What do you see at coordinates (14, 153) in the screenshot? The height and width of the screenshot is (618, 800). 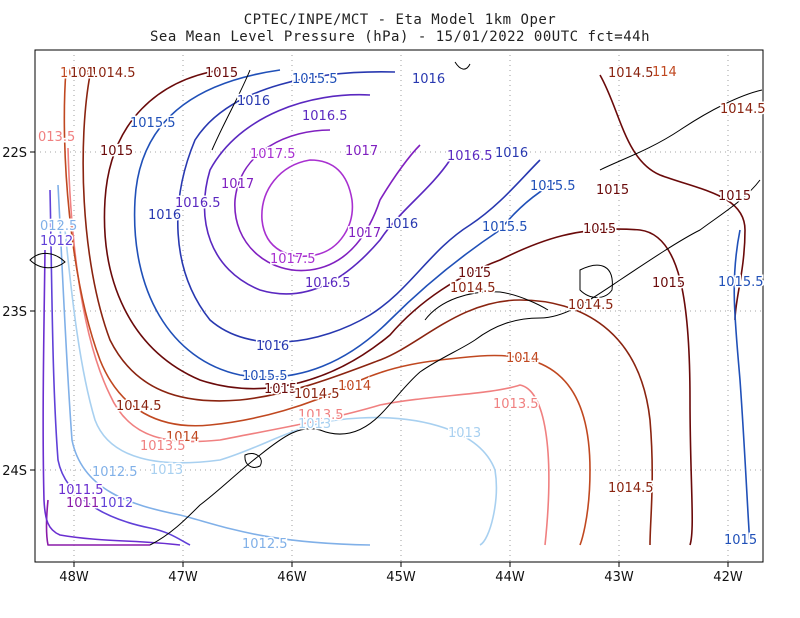 I see `y-tick-label: 22S` at bounding box center [14, 153].